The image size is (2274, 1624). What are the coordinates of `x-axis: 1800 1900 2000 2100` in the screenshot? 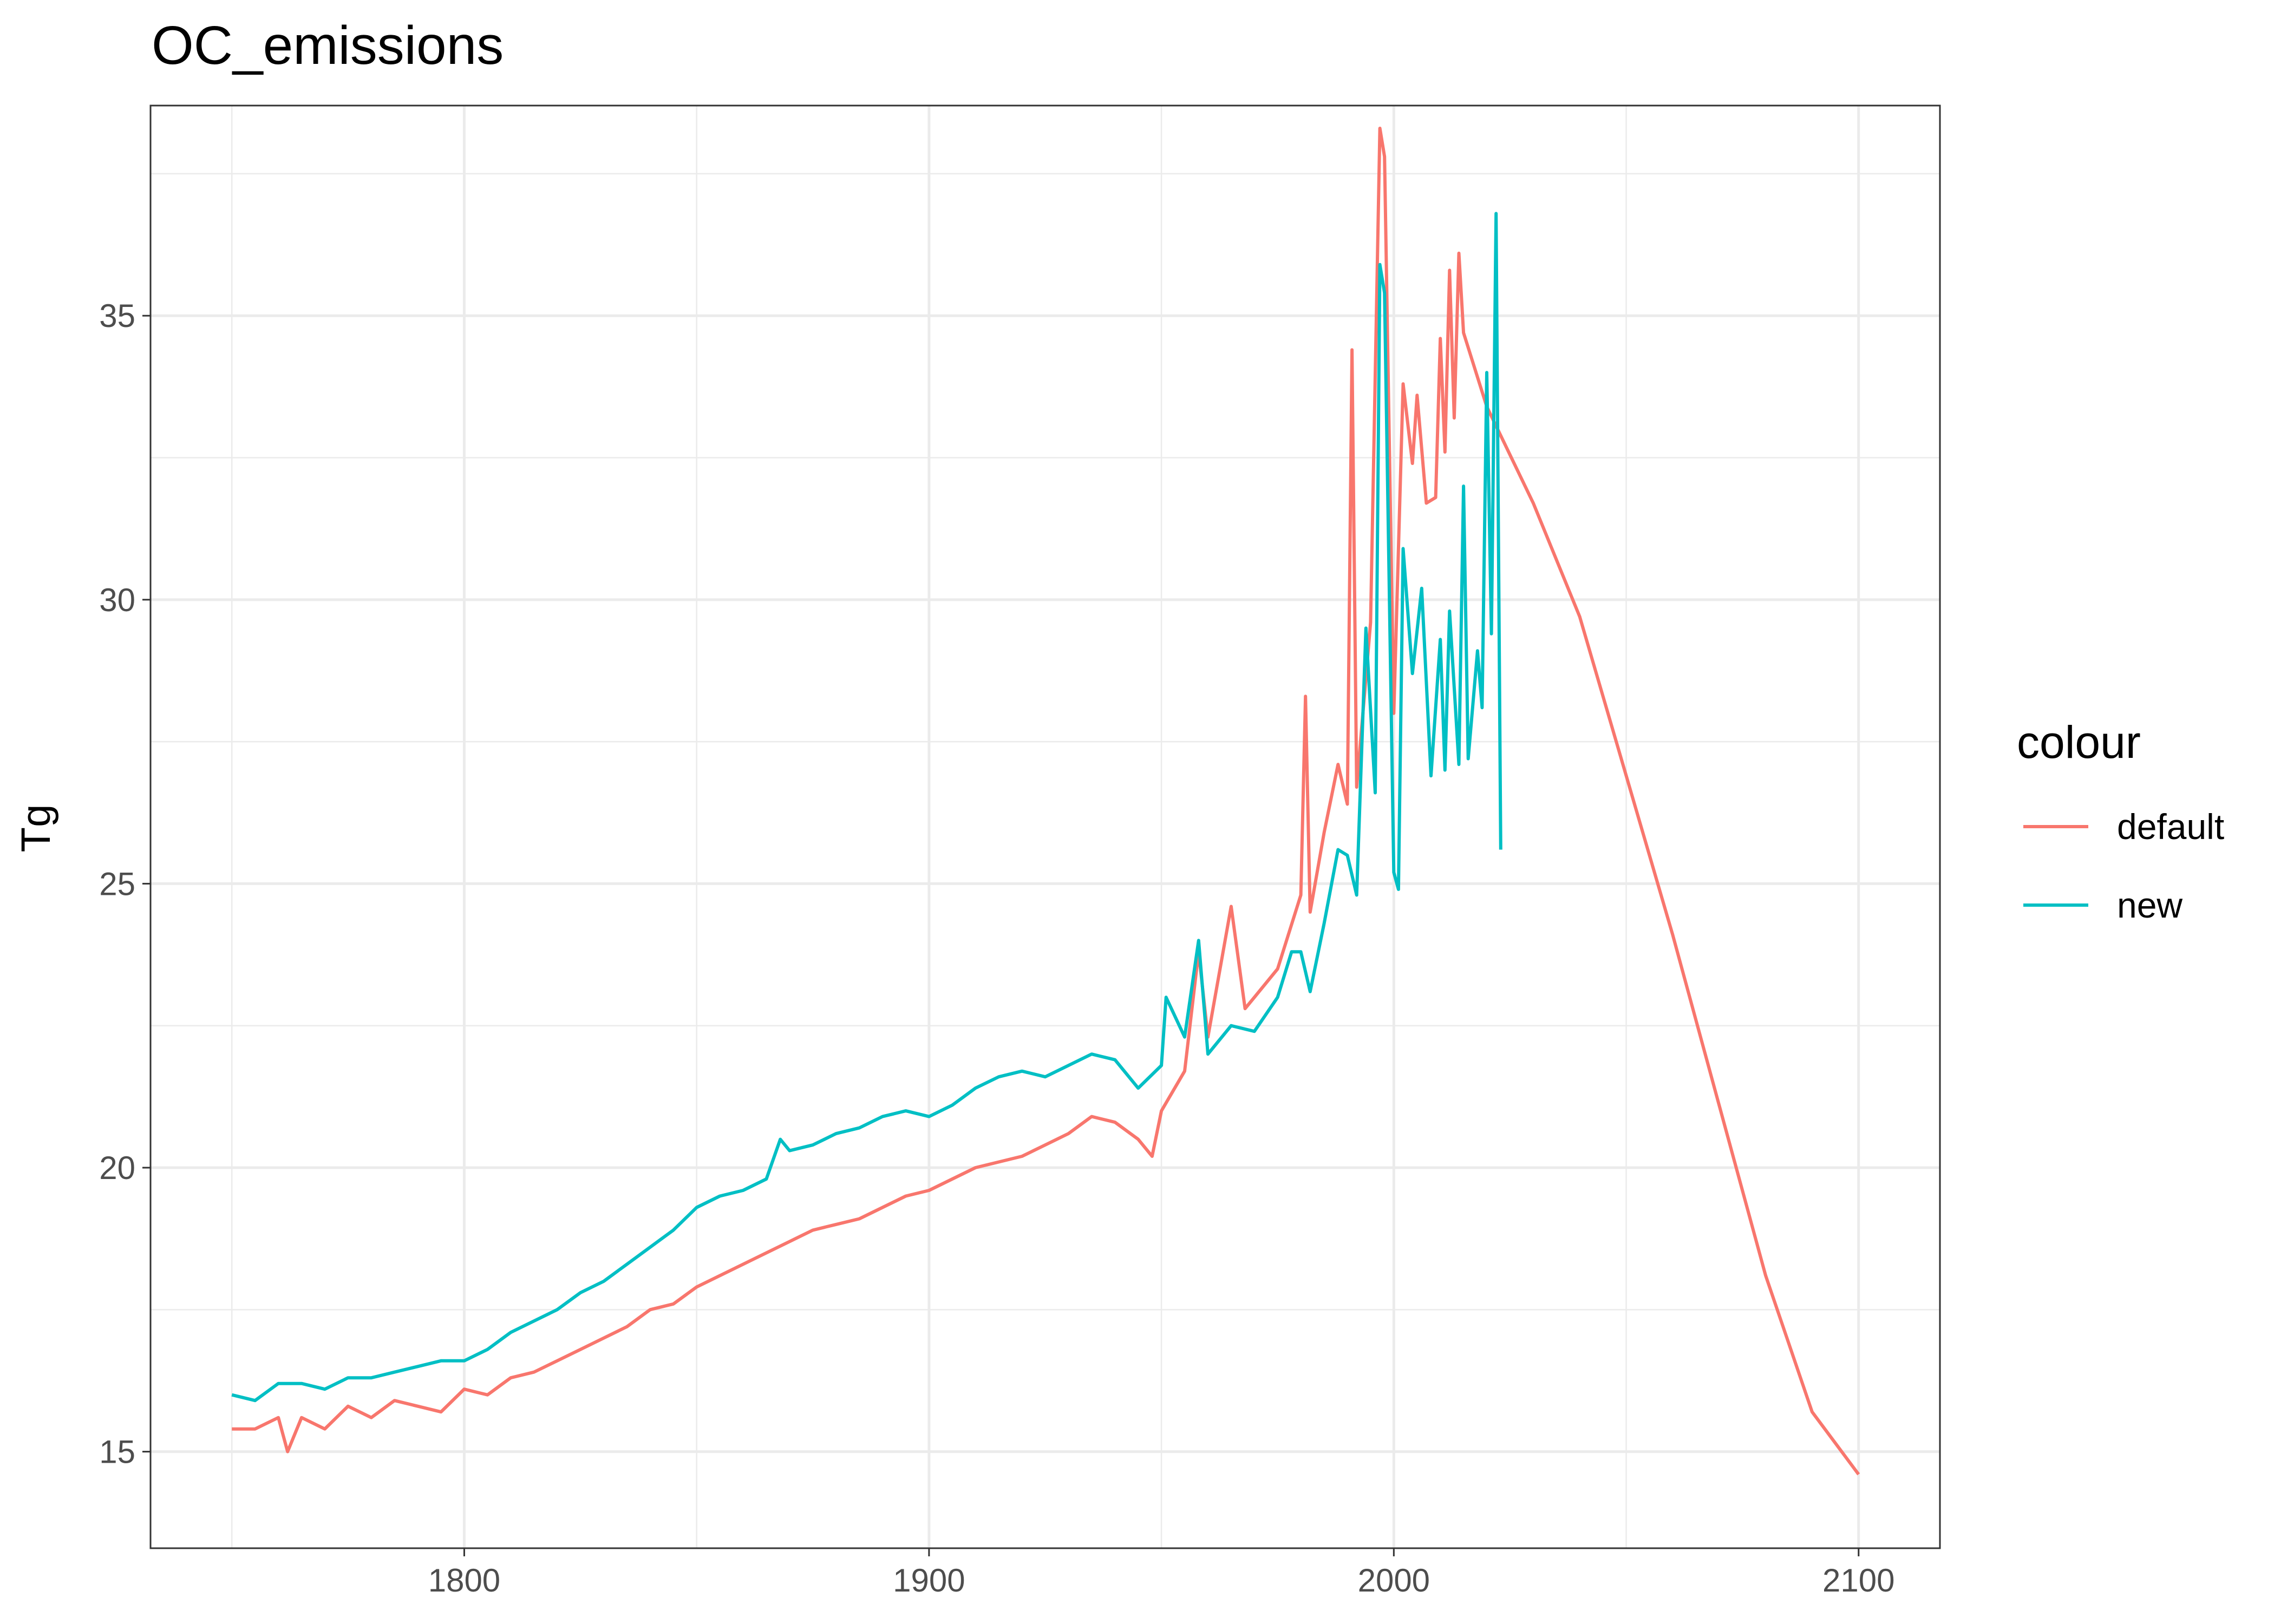 It's located at (1162, 1573).